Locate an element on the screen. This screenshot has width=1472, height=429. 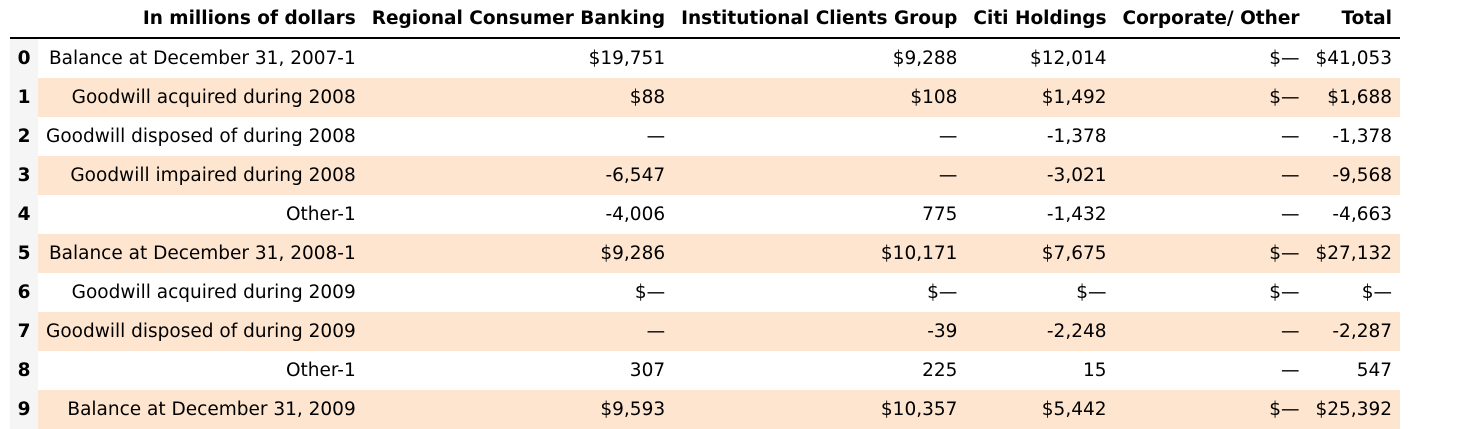
row-index: 5 is located at coordinates (24, 253).